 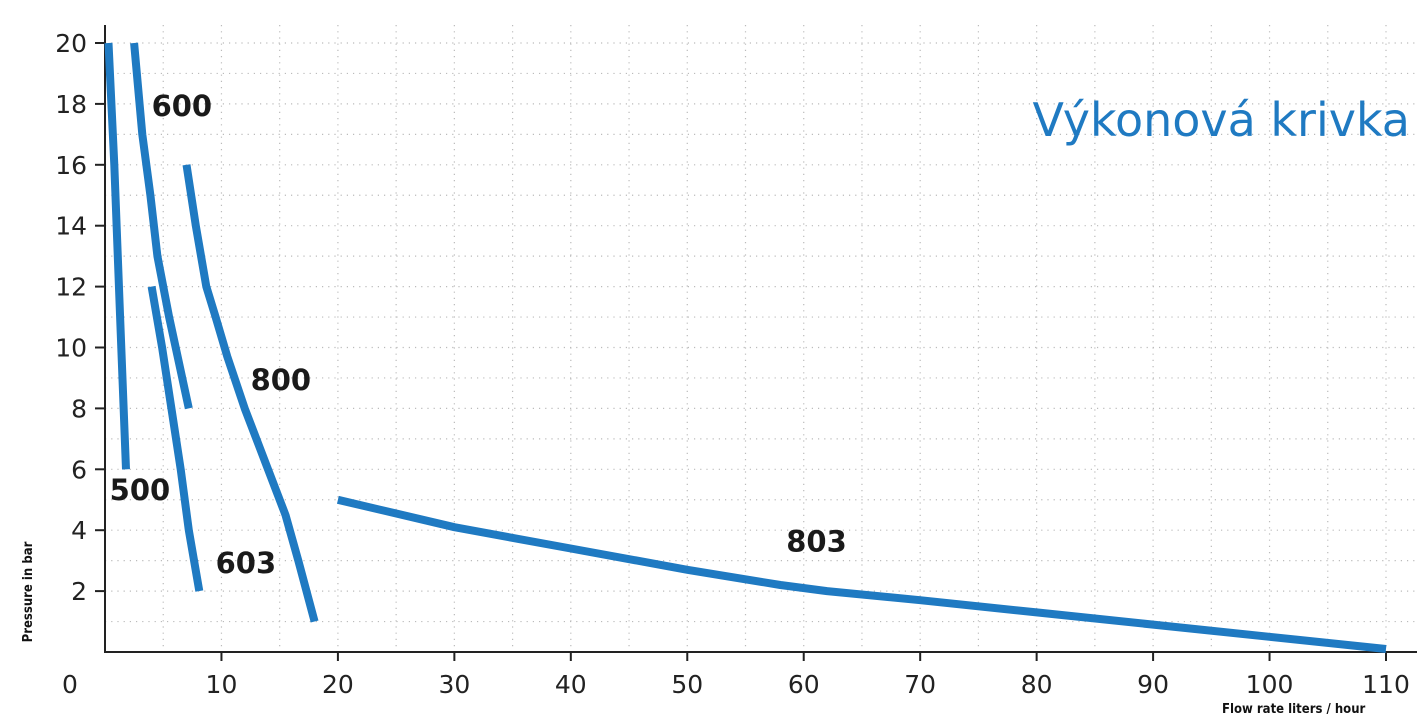 I want to click on y-tick-label: 4, so click(x=79, y=530).